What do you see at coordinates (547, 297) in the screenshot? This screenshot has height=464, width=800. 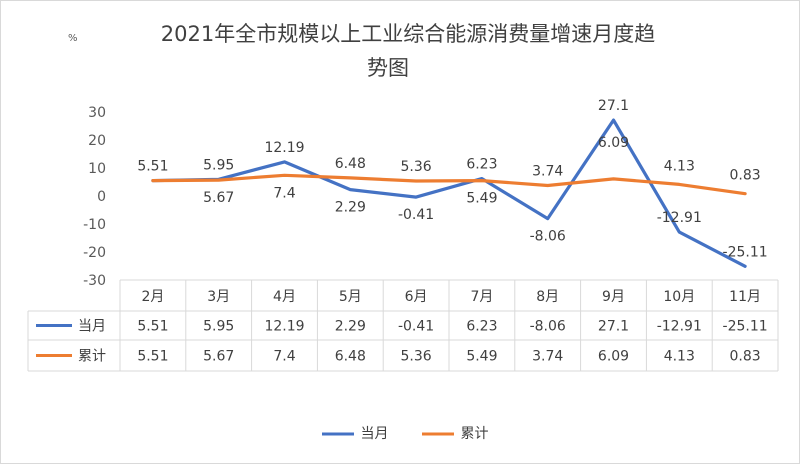 I see `x-category-label: 8月` at bounding box center [547, 297].